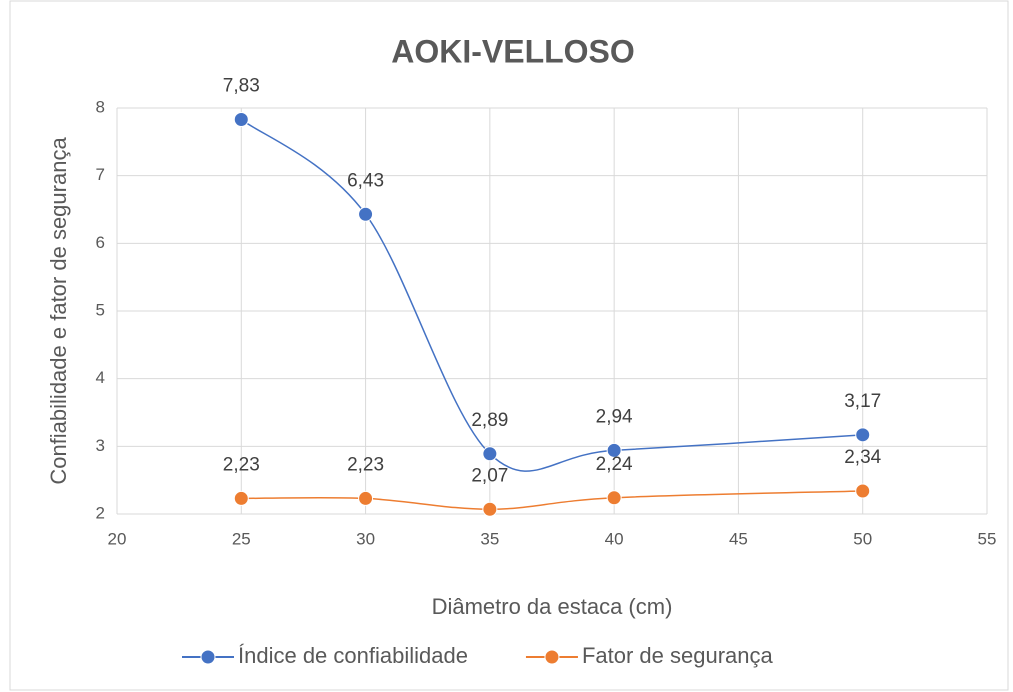  I want to click on x-axis-title: Diâmetro da estaca (cm), so click(552, 606).